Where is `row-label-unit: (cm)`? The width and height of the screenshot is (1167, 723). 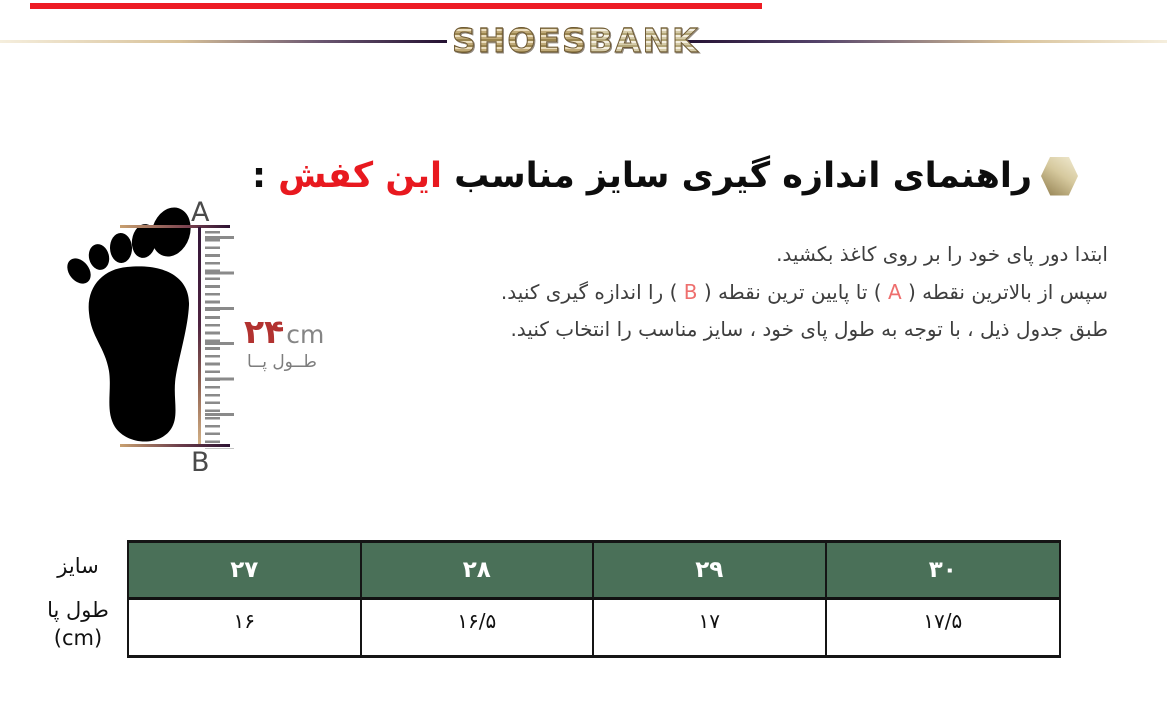
row-label-unit: (cm) is located at coordinates (78, 638).